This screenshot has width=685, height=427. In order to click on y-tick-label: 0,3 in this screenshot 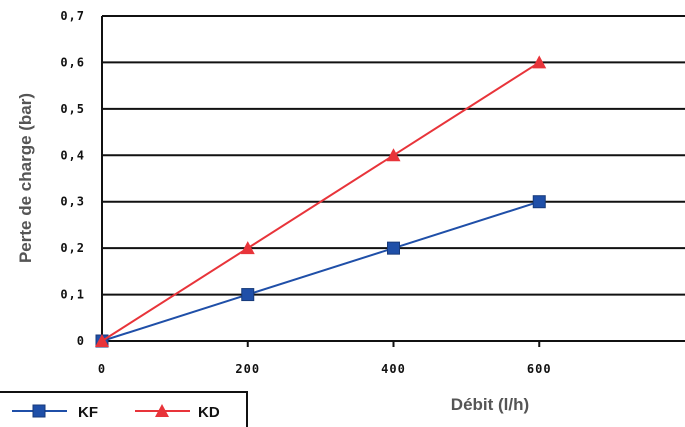, I will do `click(72, 202)`.